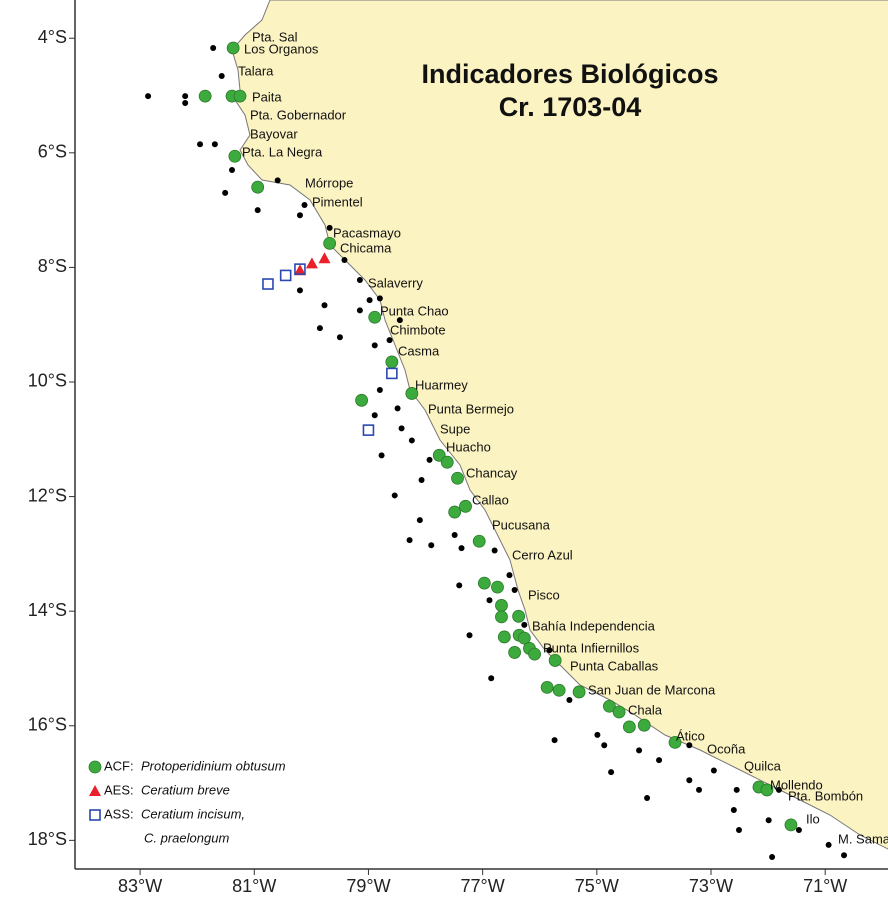 Image resolution: width=888 pixels, height=899 pixels. I want to click on place-label: Chicama, so click(366, 247).